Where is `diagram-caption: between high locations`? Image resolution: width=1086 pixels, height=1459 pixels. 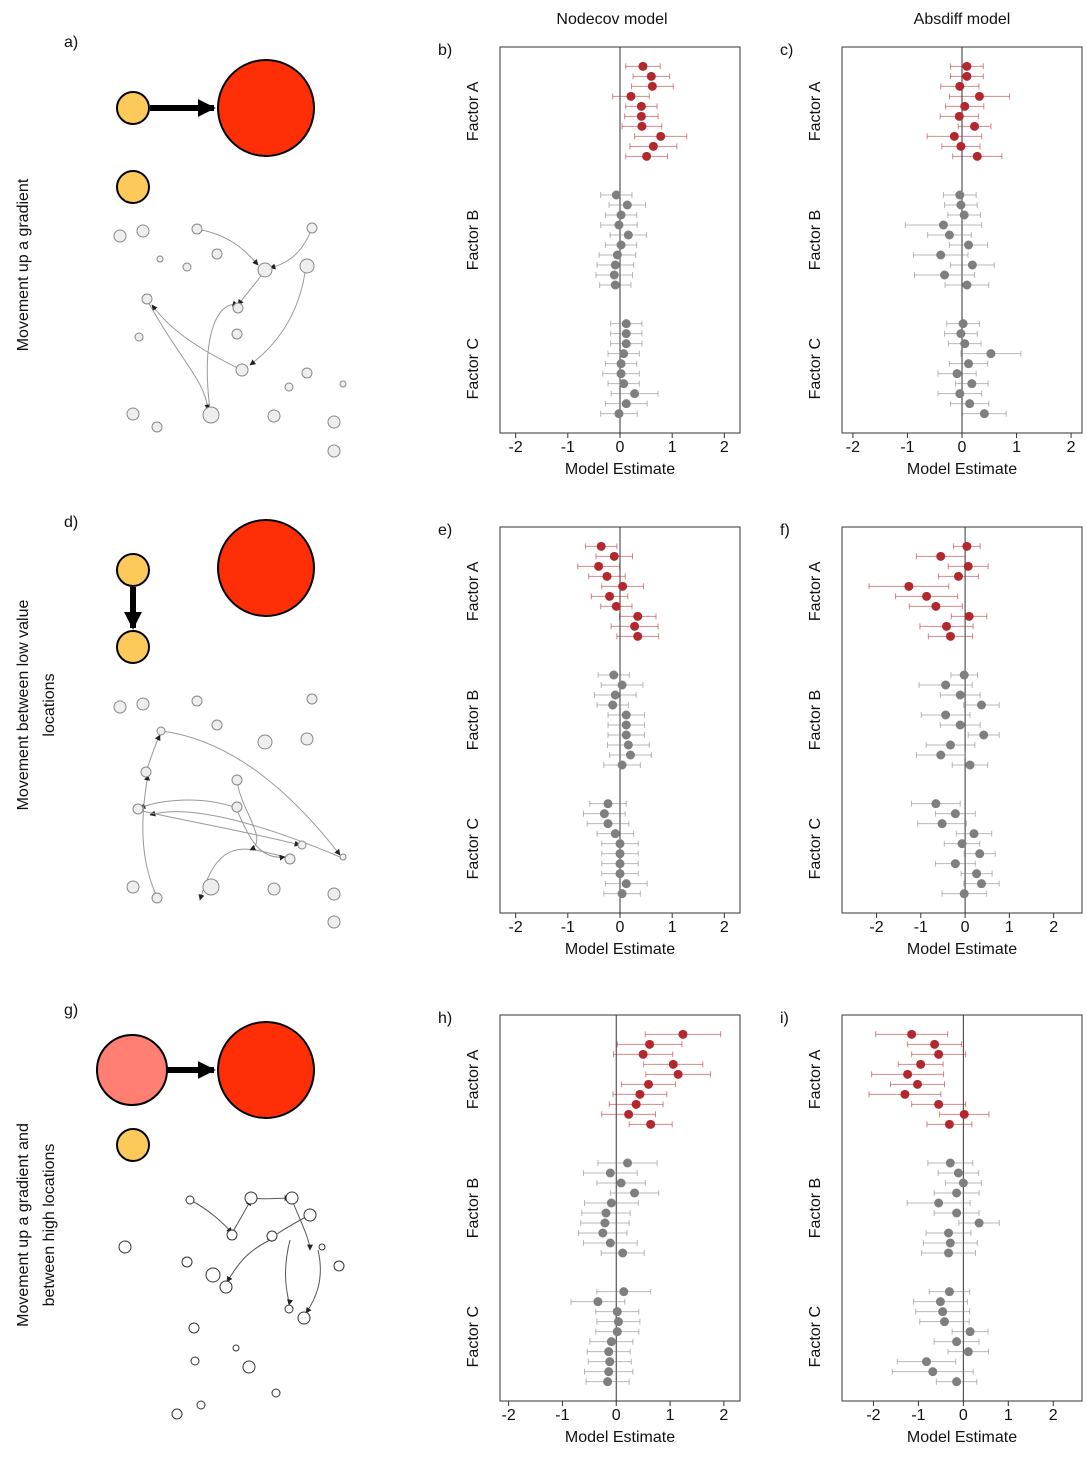 diagram-caption: between high locations is located at coordinates (49, 1225).